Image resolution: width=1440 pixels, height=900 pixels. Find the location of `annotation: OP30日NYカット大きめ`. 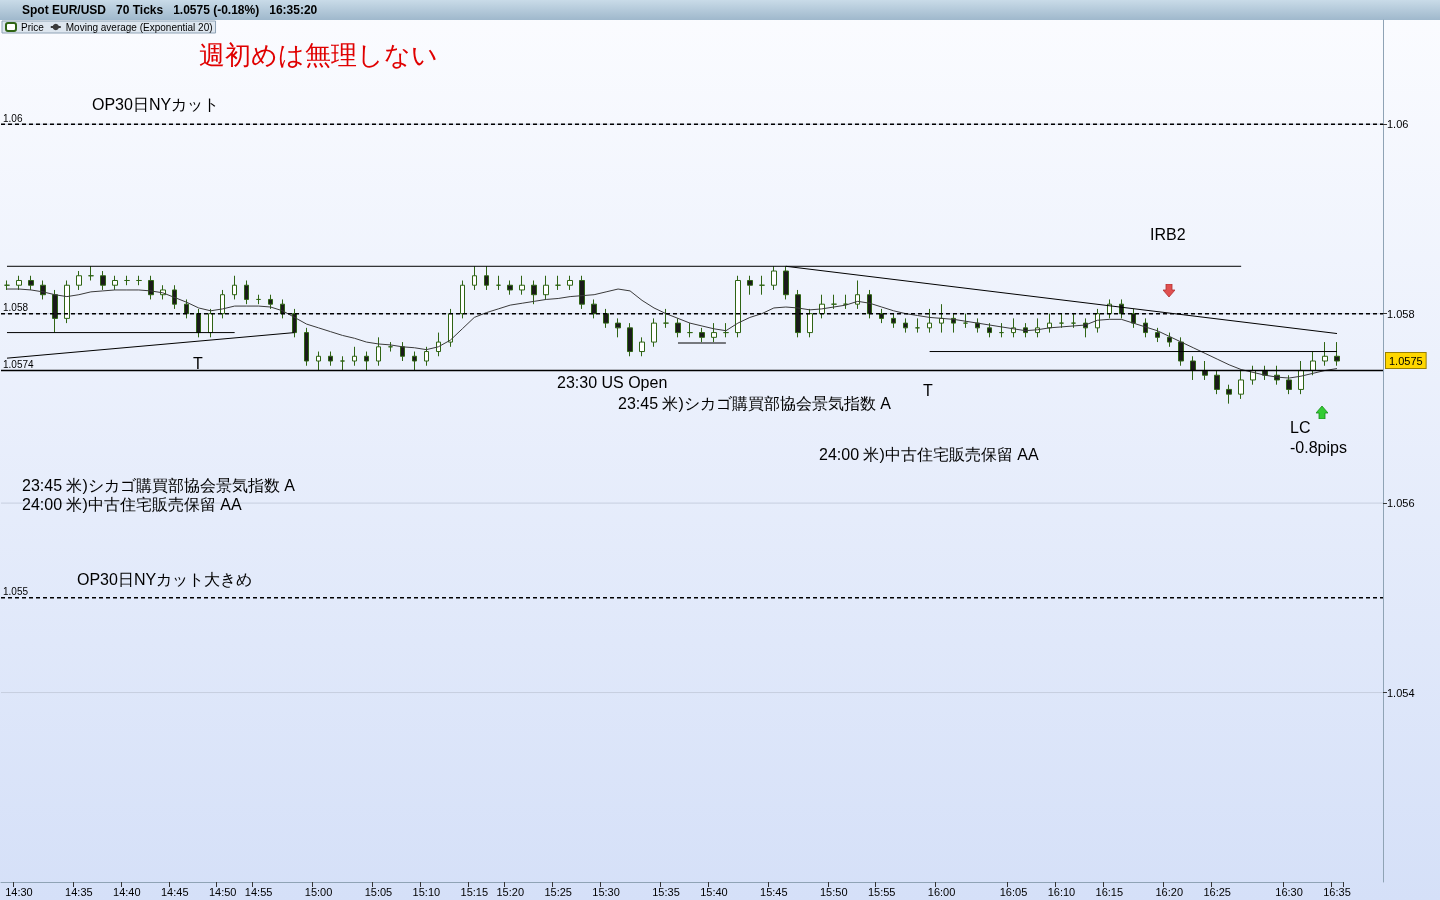

annotation: OP30日NYカット大きめ is located at coordinates (165, 579).